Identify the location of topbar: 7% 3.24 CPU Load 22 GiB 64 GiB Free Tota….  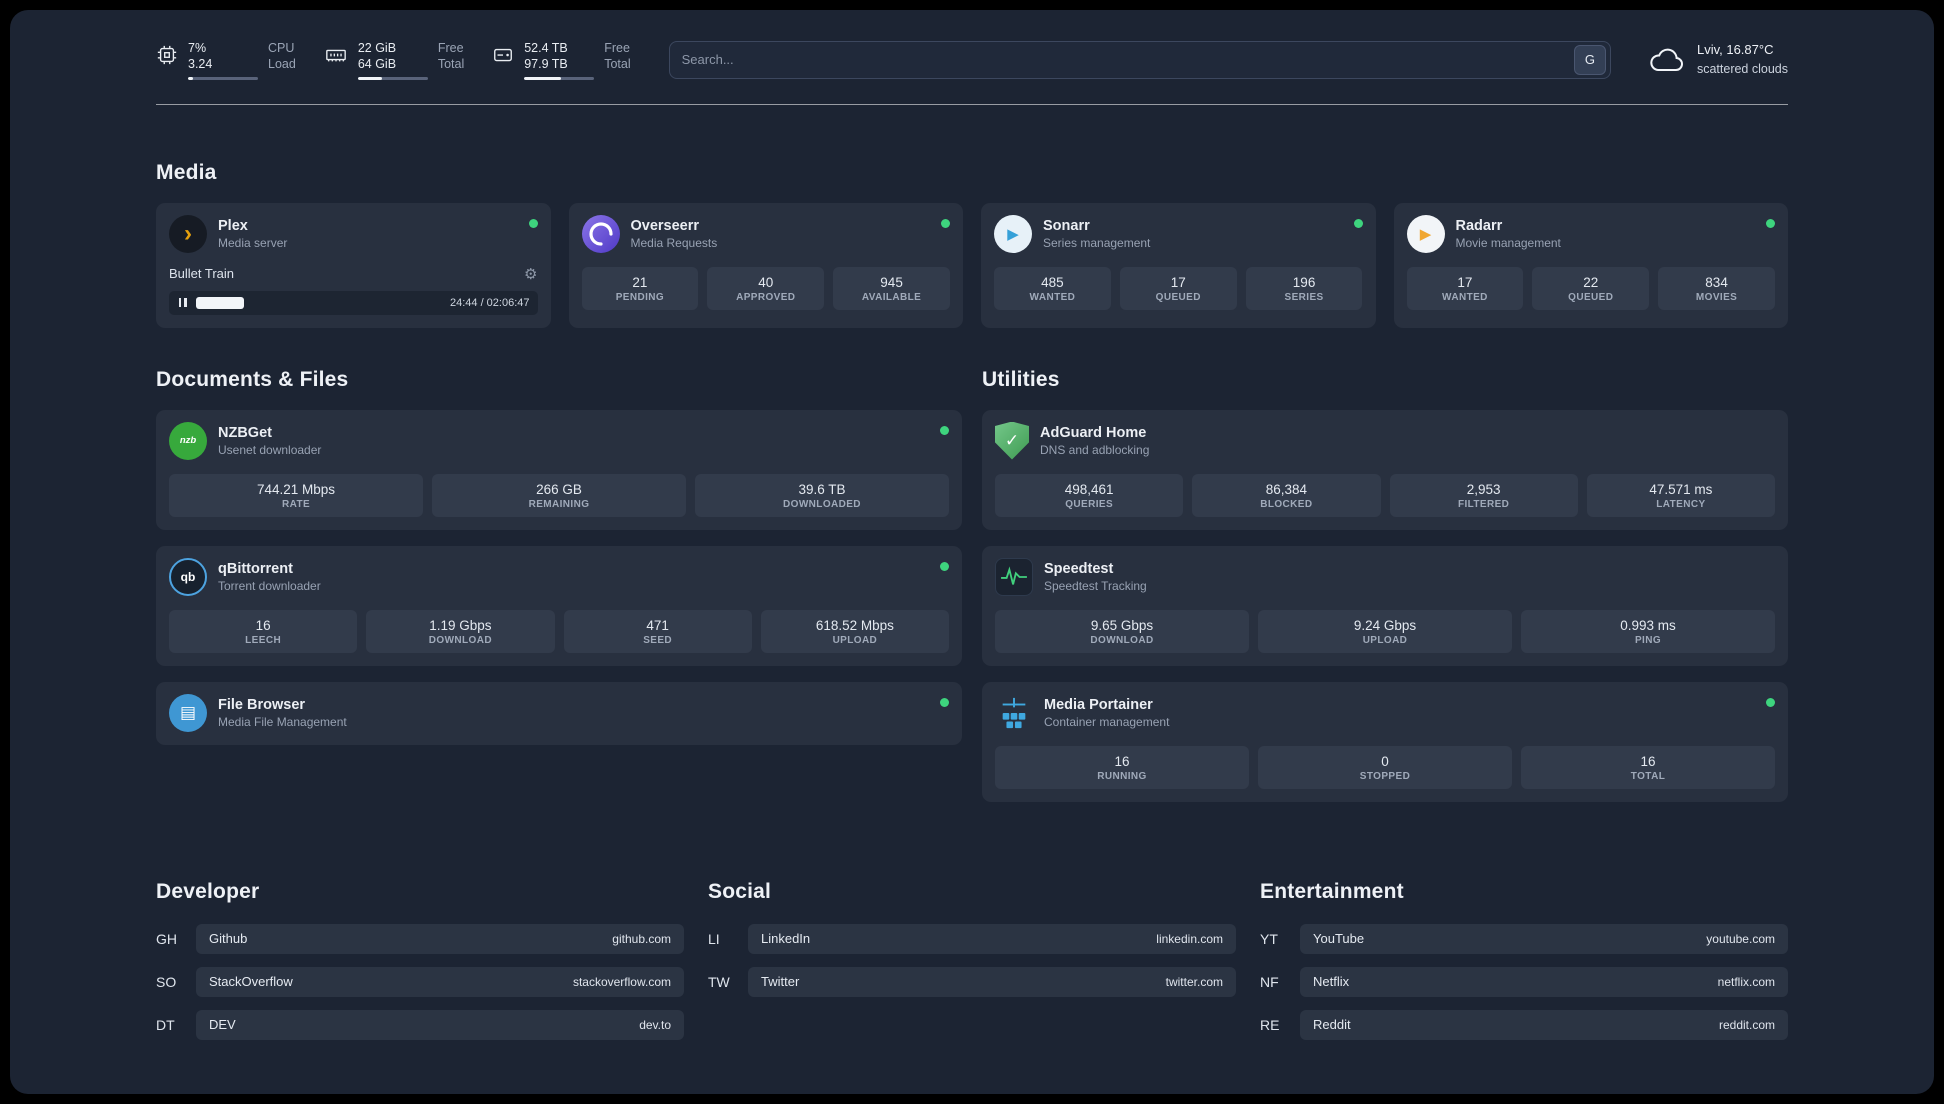
(972, 60).